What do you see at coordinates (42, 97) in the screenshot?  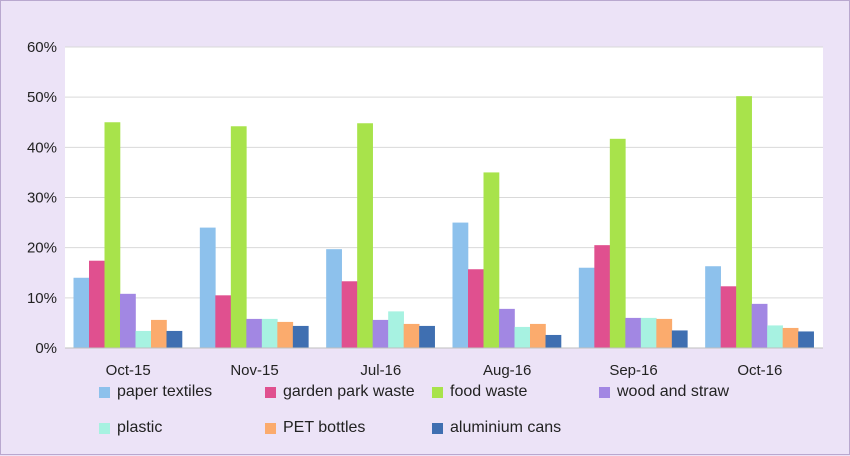 I see `y-tick-label: 50%` at bounding box center [42, 97].